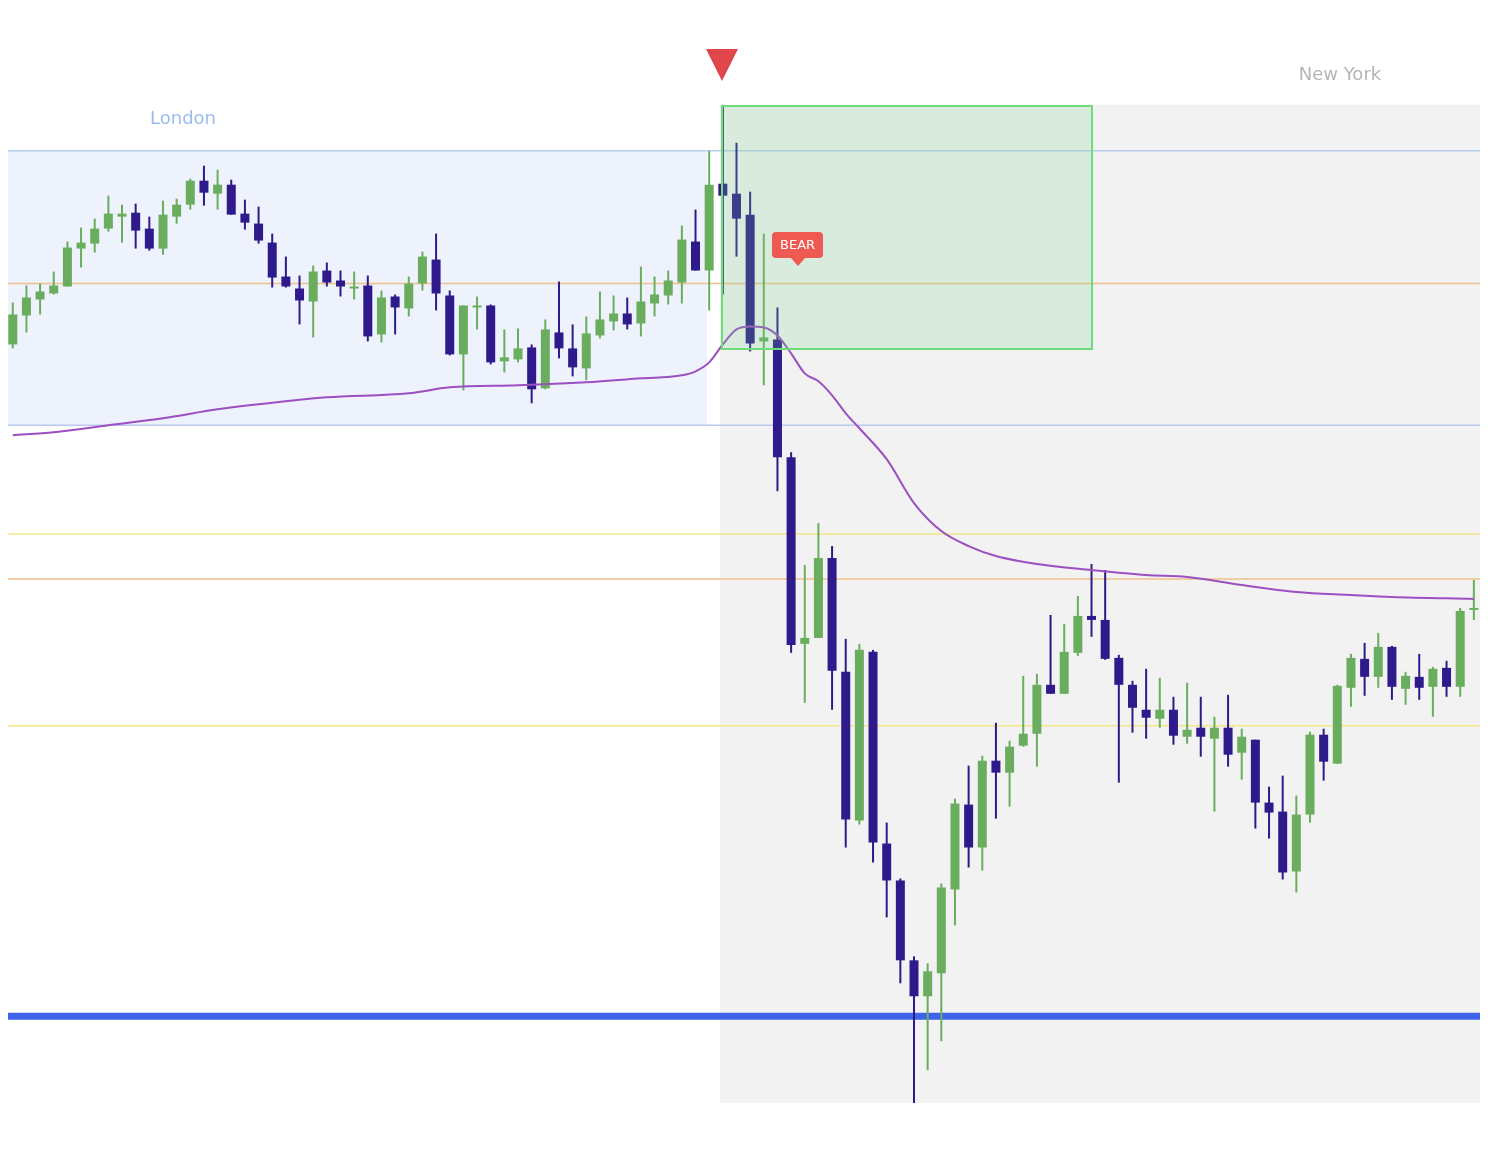 Image resolution: width=1488 pixels, height=1152 pixels. I want to click on band-label: London, so click(183, 117).